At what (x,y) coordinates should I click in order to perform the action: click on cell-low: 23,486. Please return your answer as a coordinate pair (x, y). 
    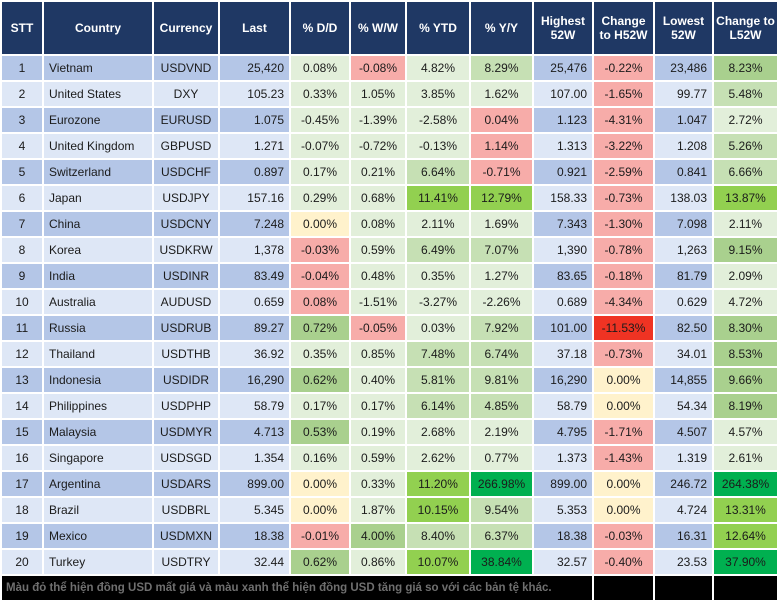
    Looking at the image, I should click on (683, 68).